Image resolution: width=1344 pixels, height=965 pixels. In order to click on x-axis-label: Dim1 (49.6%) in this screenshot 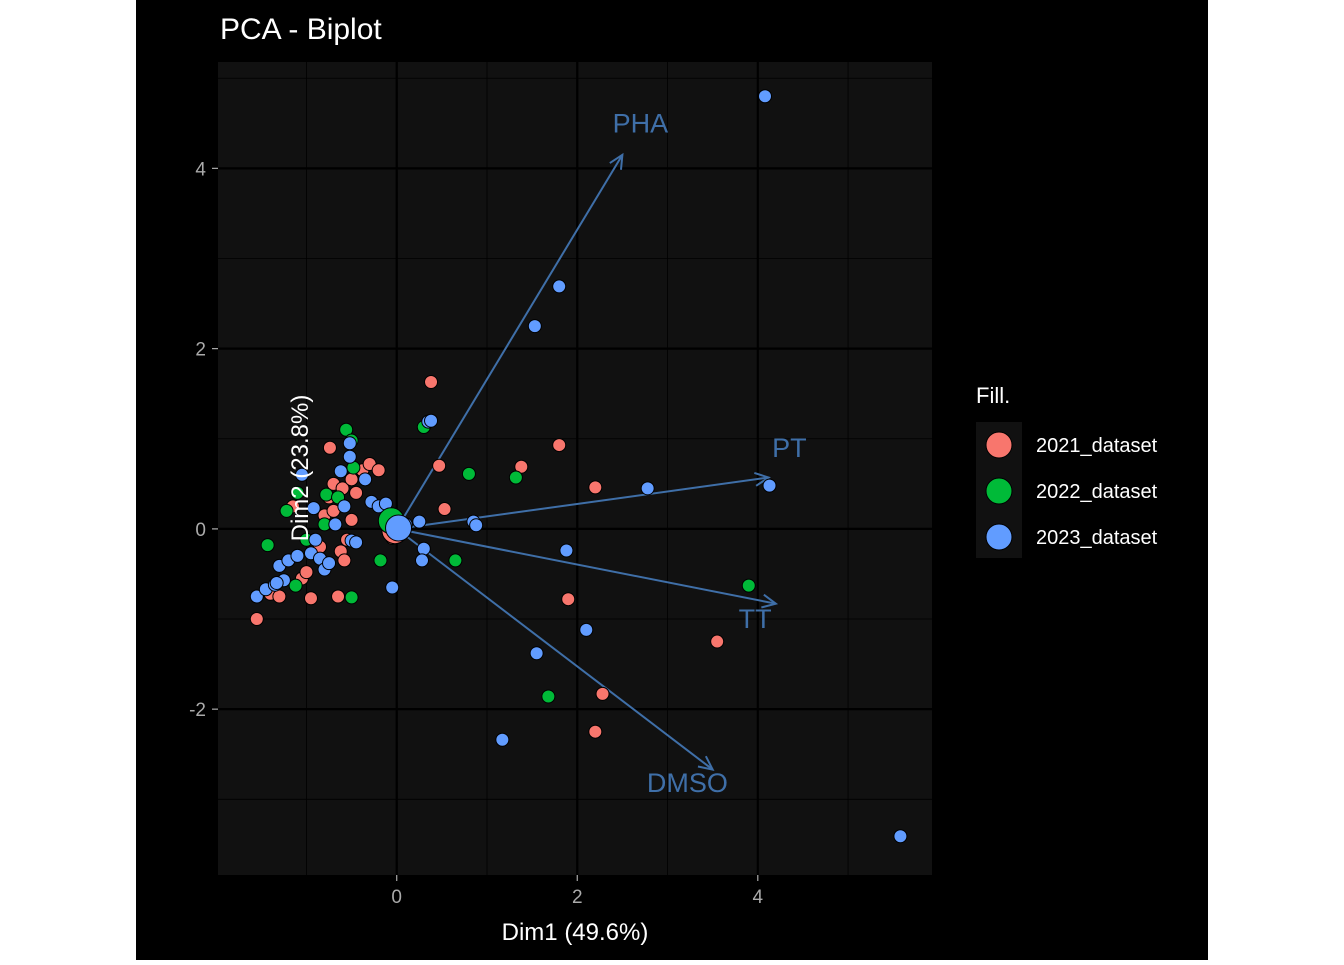, I will do `click(575, 932)`.